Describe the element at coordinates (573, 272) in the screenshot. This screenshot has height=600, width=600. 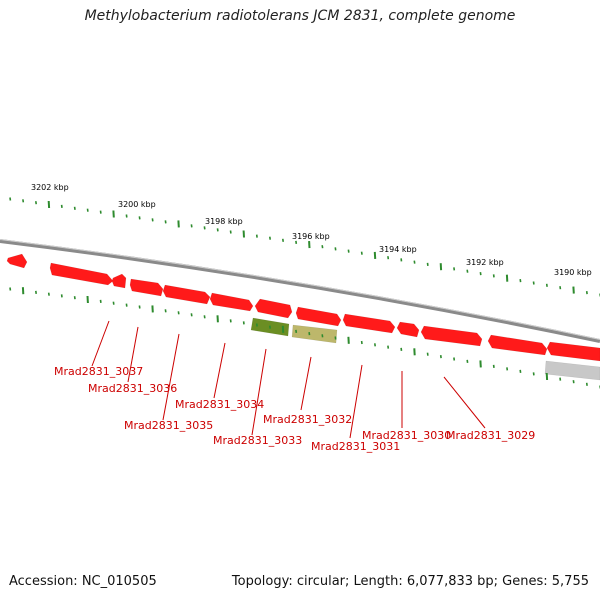
I see `kbp-label: 3190 kbp` at that location.